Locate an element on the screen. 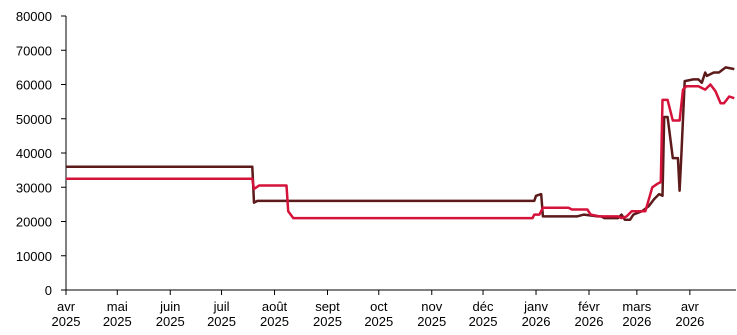  y-tick-label: 80000 is located at coordinates (34, 16).